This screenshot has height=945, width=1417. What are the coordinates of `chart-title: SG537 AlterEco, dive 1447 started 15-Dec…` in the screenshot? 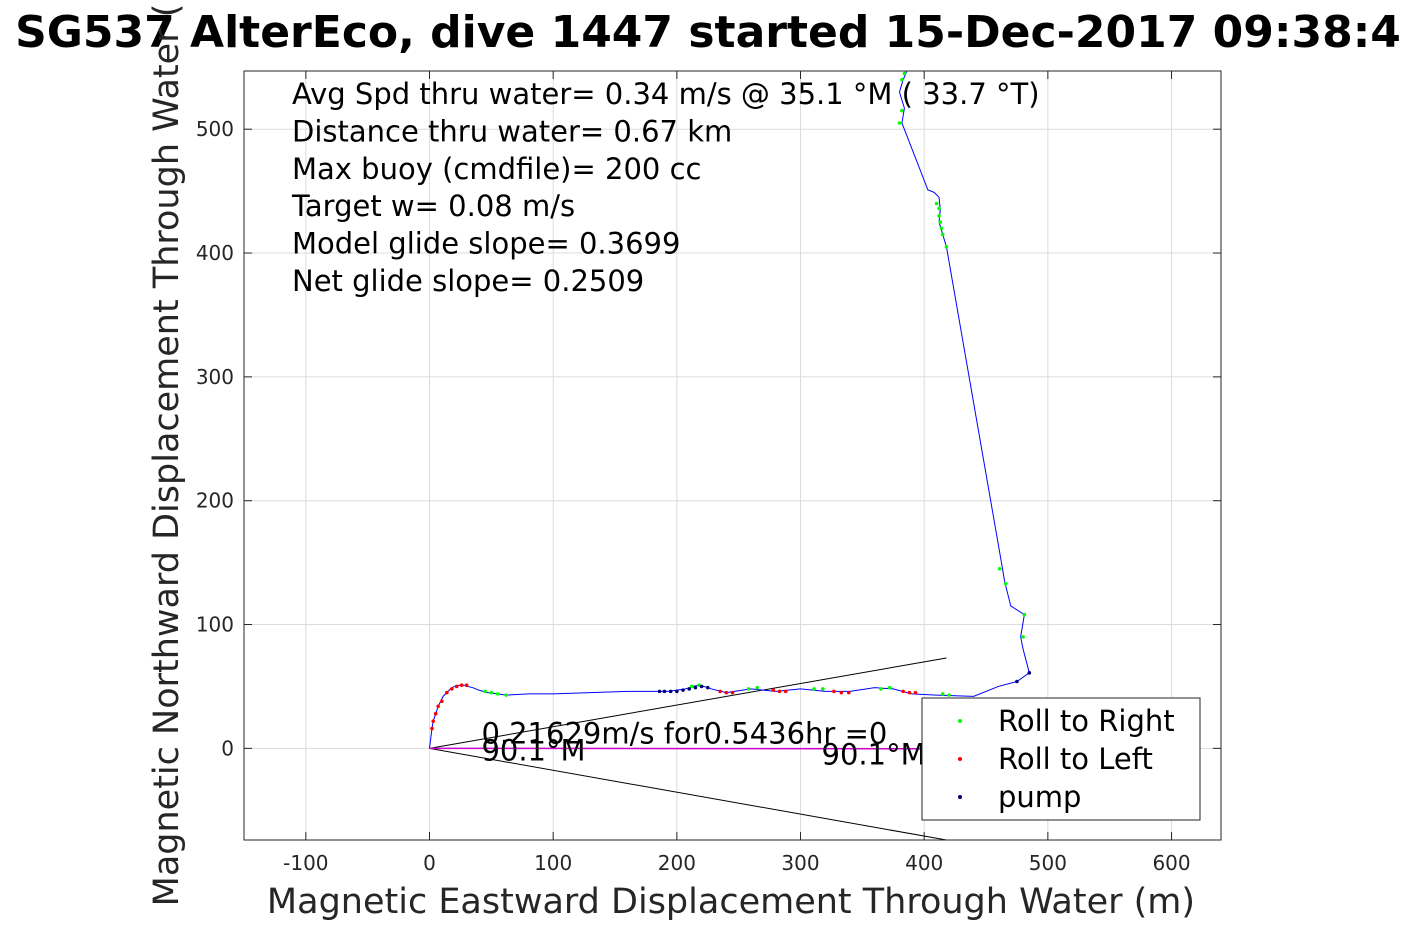 It's located at (708, 32).